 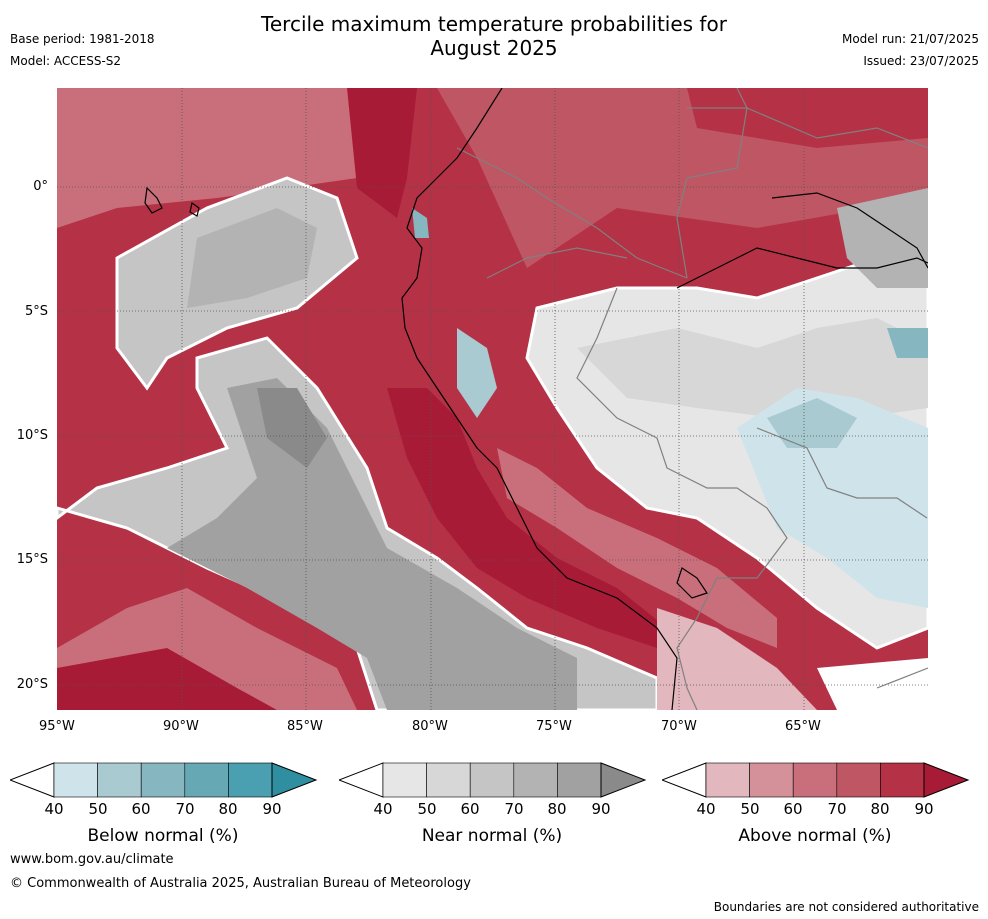 What do you see at coordinates (181, 726) in the screenshot?
I see `lon-label-1: 90°W` at bounding box center [181, 726].